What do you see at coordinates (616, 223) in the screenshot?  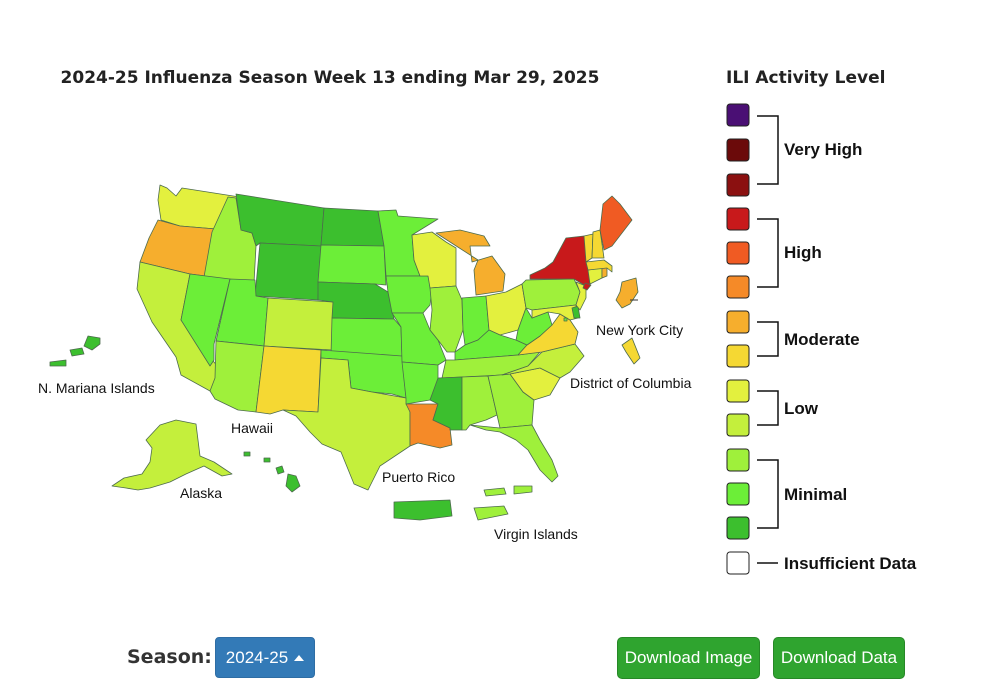 I see `state-maine` at bounding box center [616, 223].